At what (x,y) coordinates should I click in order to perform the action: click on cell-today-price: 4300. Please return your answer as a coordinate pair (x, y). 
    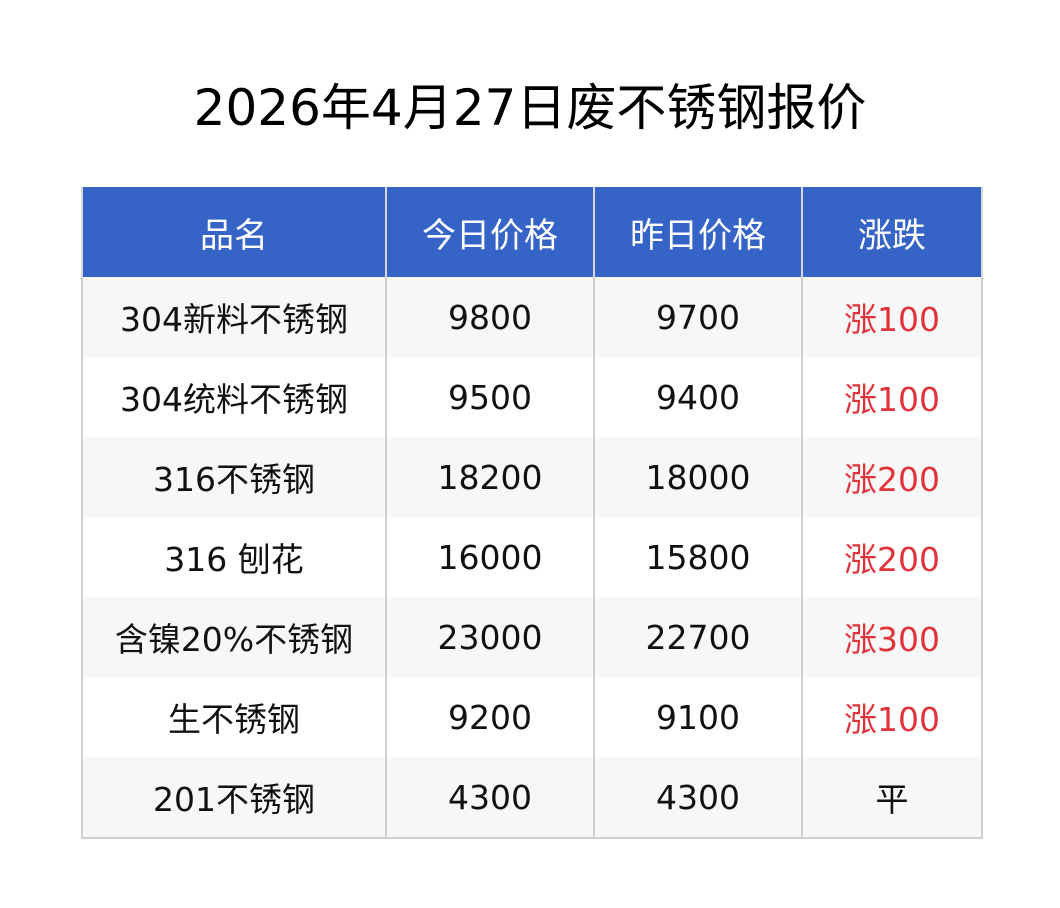
    Looking at the image, I should click on (490, 798).